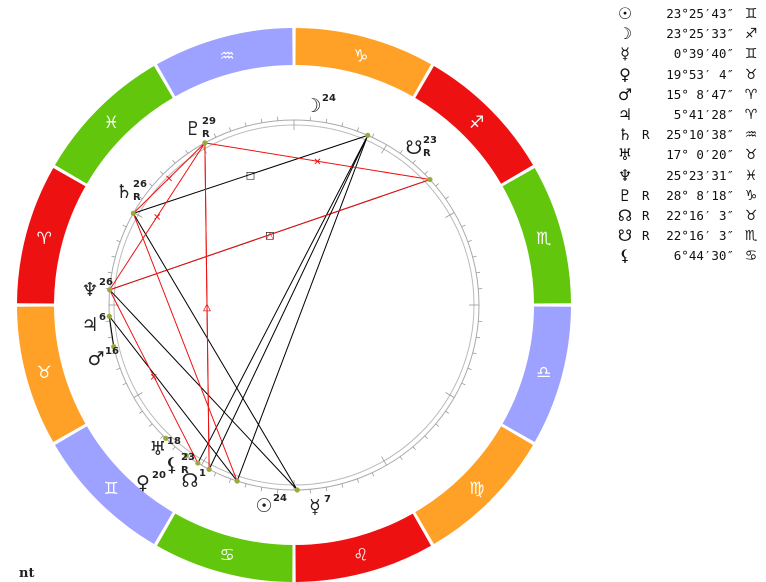  What do you see at coordinates (360, 56) in the screenshot?
I see `capricorn-icon: ♑` at bounding box center [360, 56].